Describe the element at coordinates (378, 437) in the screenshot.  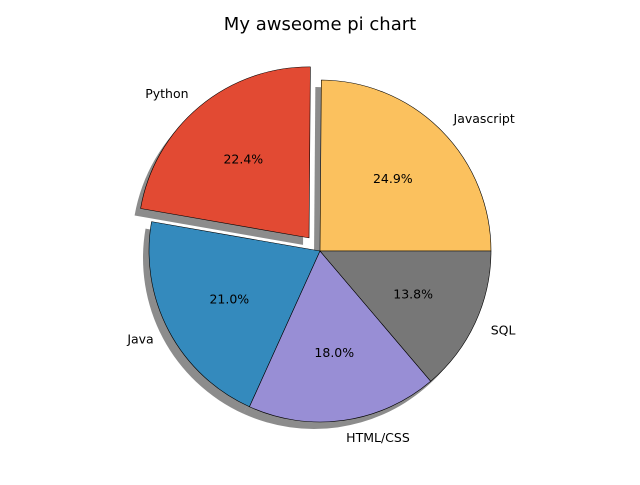
I see `slice-label-html-css: HTML/CSS` at that location.